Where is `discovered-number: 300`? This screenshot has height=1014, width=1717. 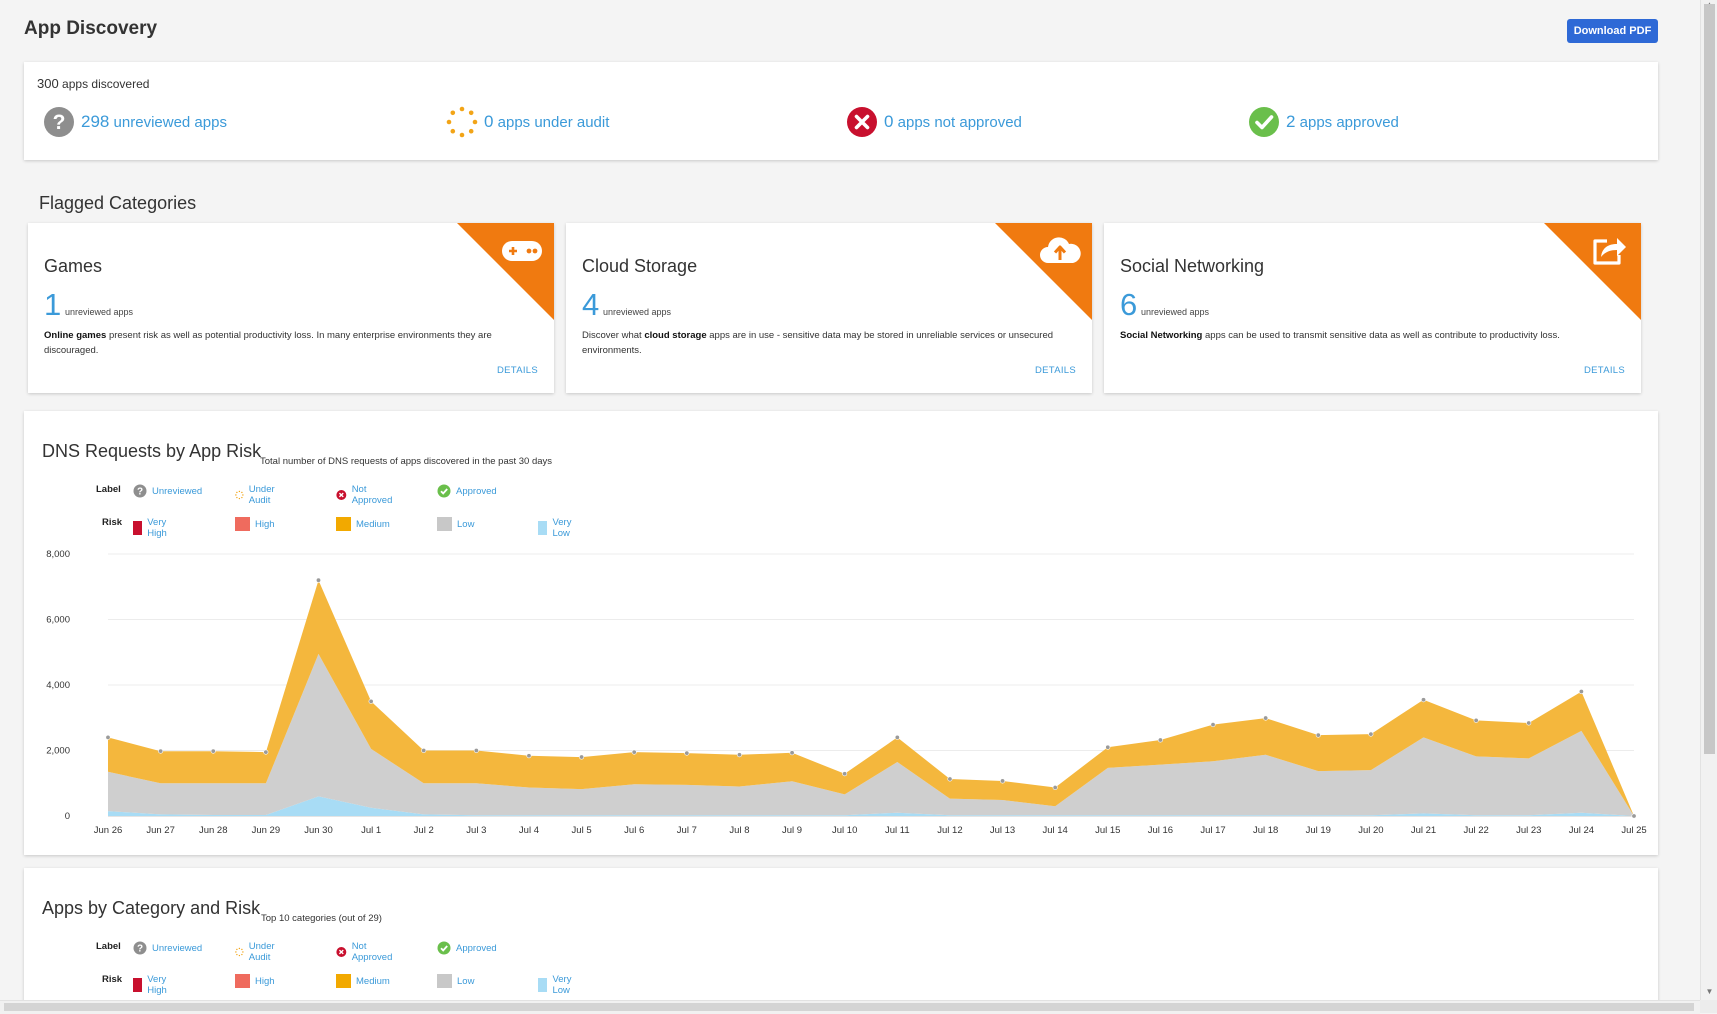
discovered-number: 300 is located at coordinates (48, 83).